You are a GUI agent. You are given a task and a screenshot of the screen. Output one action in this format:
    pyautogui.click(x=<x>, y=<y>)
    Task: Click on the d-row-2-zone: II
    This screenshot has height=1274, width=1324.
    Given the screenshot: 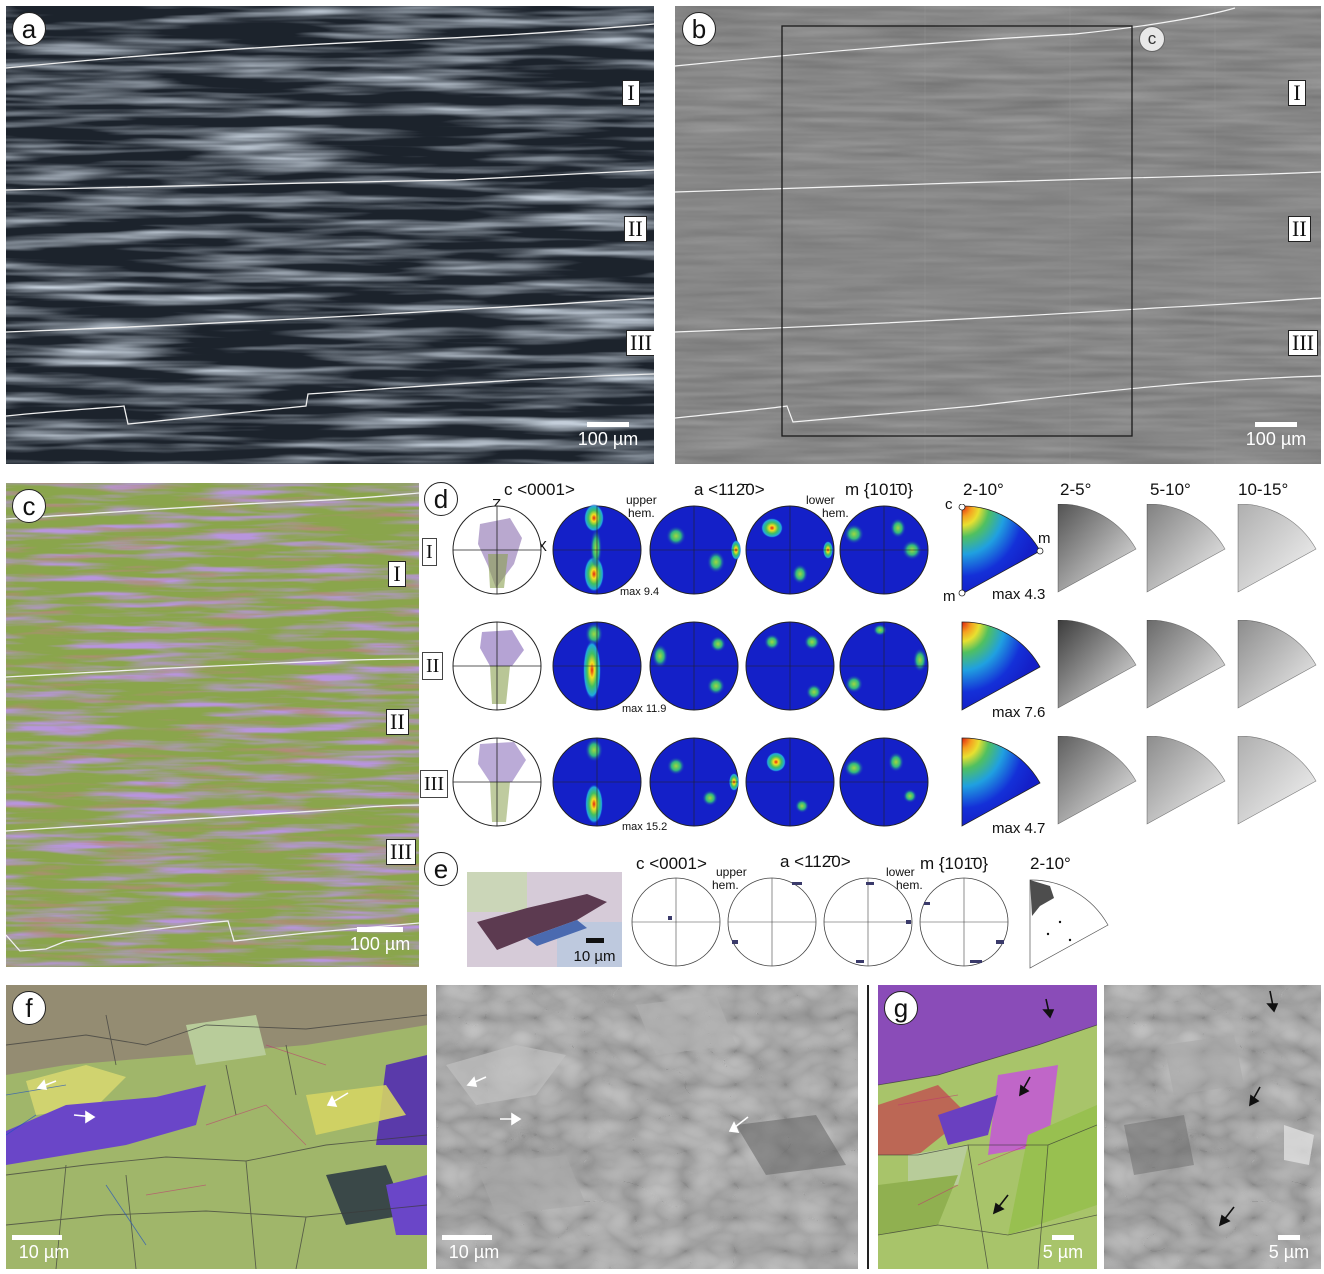 What is the action you would take?
    pyautogui.click(x=433, y=666)
    